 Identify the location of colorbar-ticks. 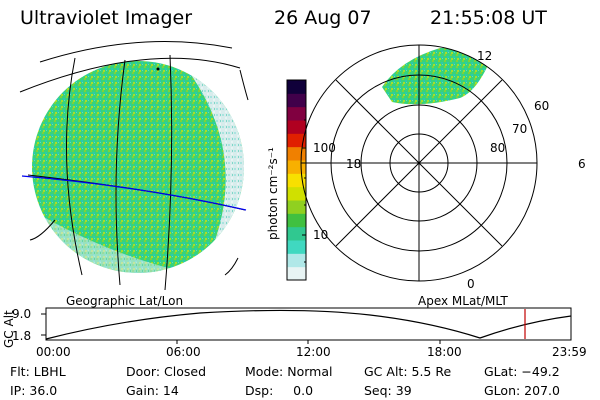
(304, 191).